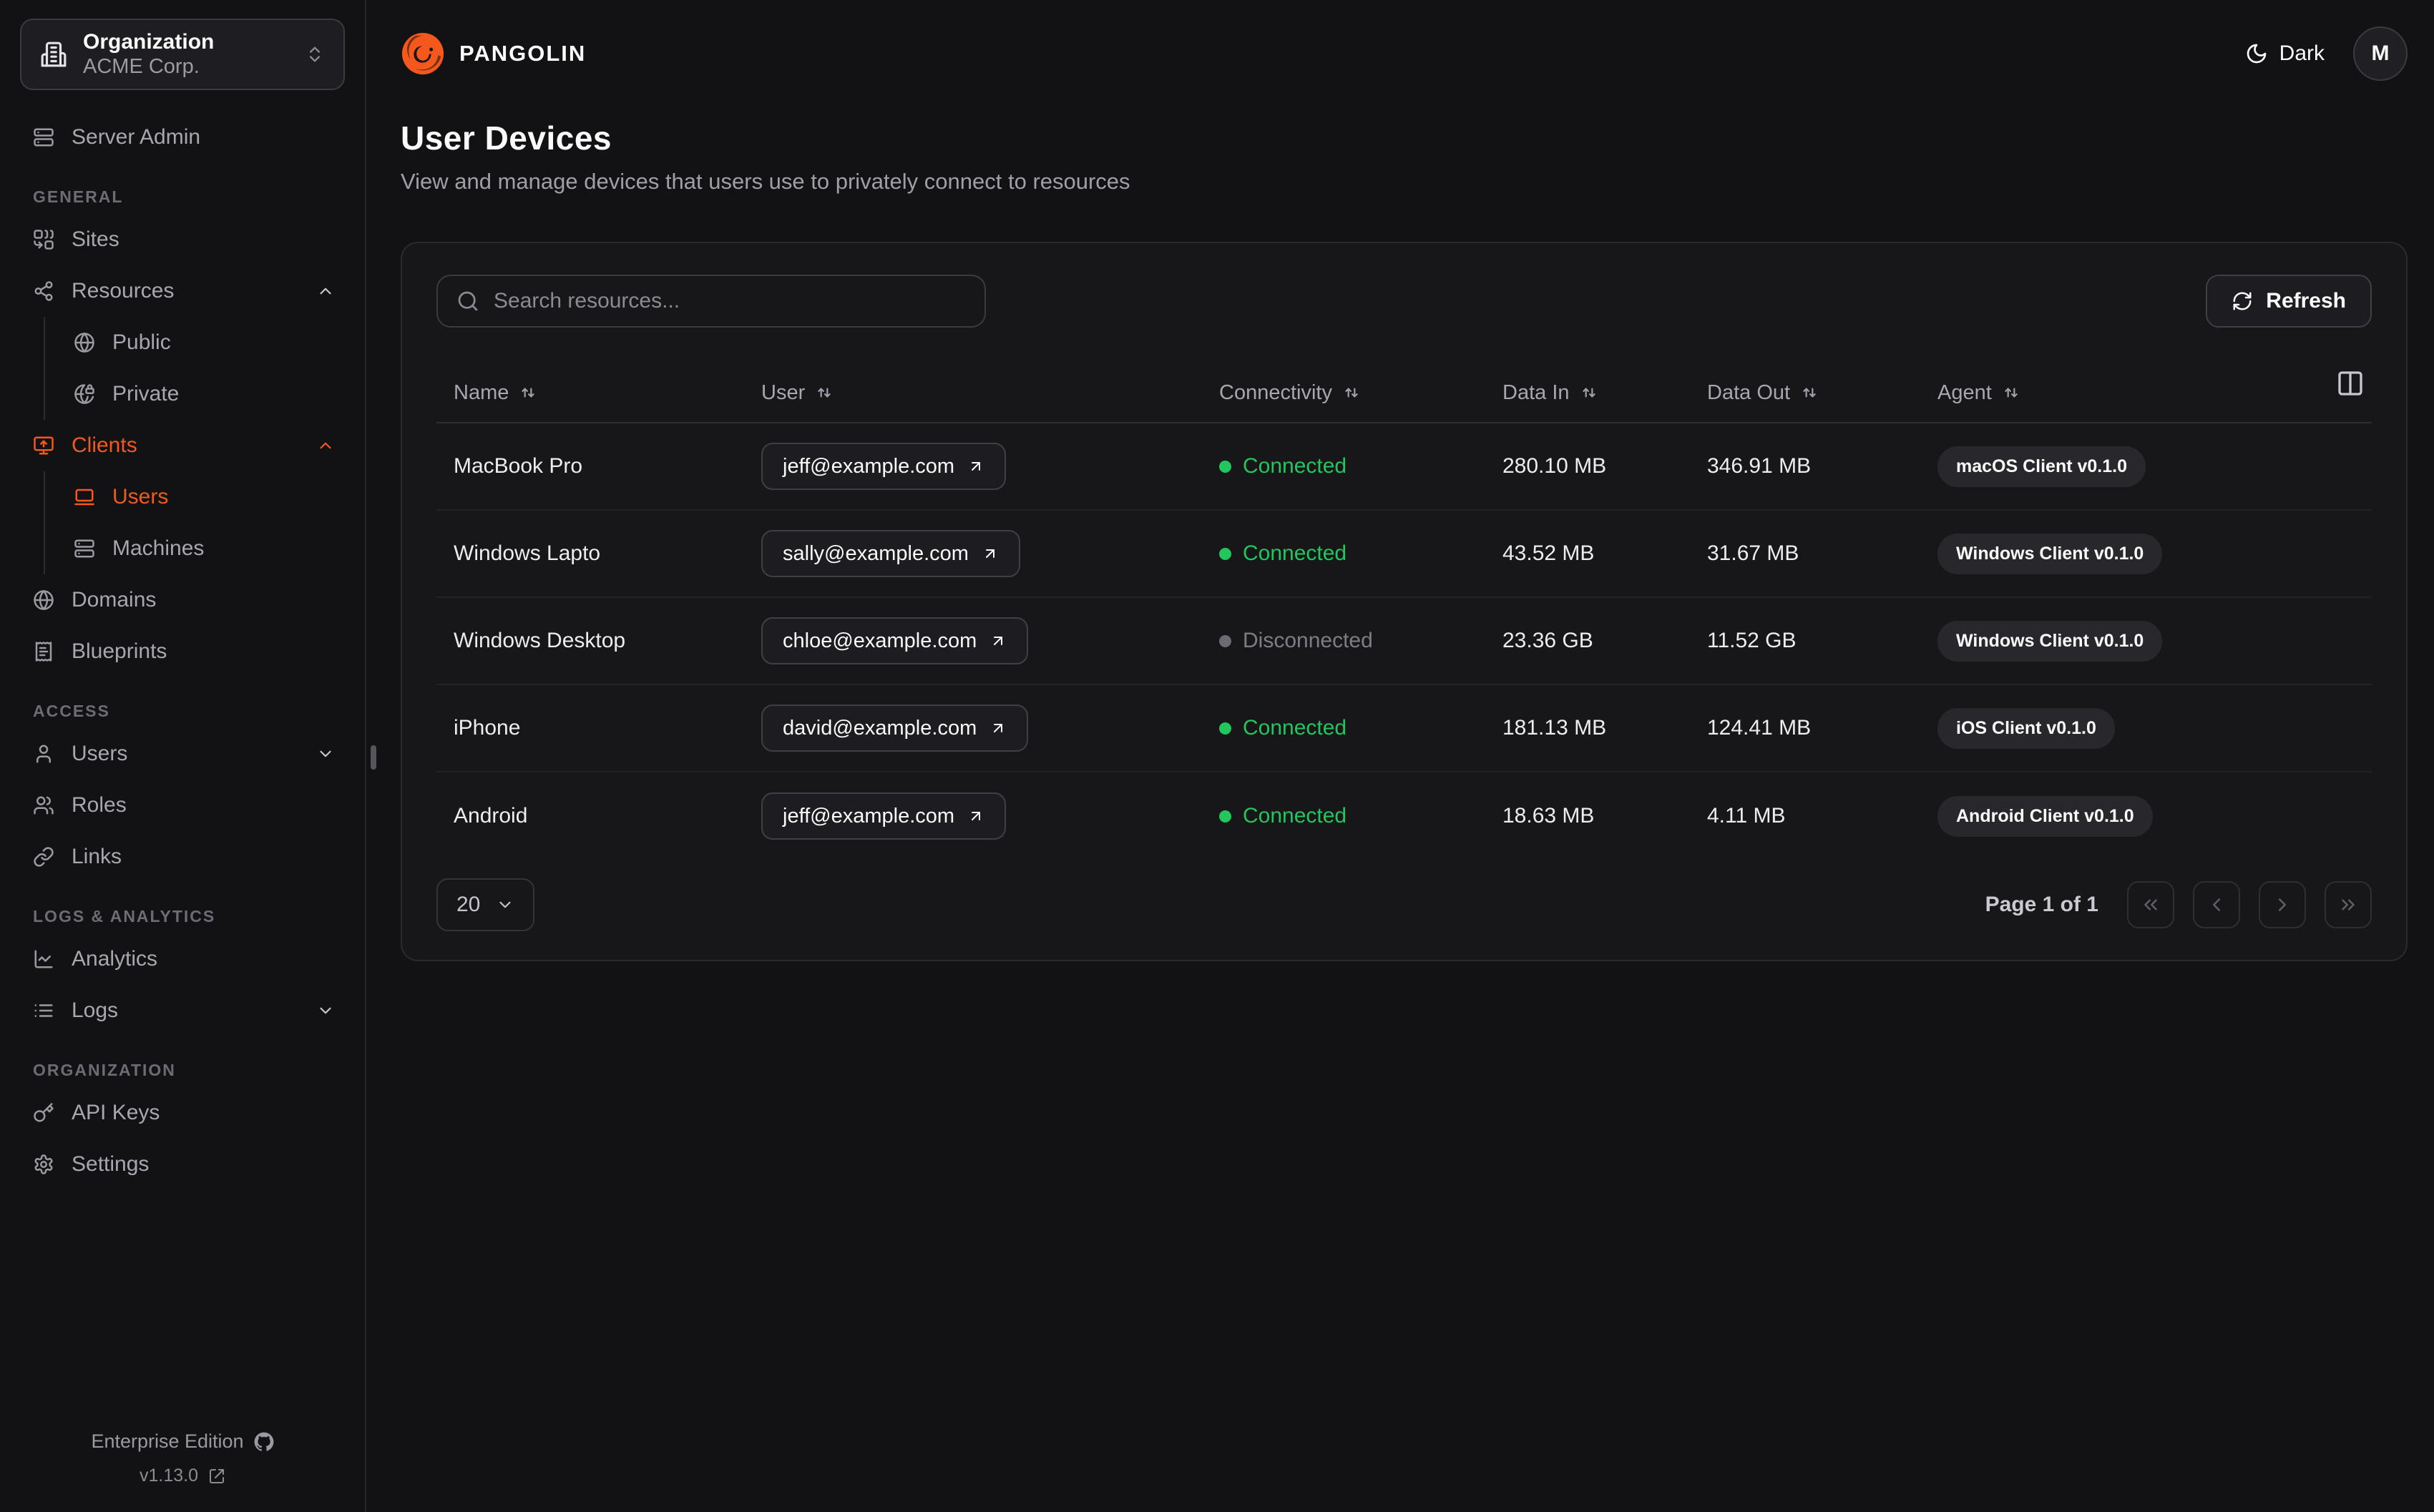  What do you see at coordinates (1282, 816) in the screenshot?
I see `connectivity-status: Connected` at bounding box center [1282, 816].